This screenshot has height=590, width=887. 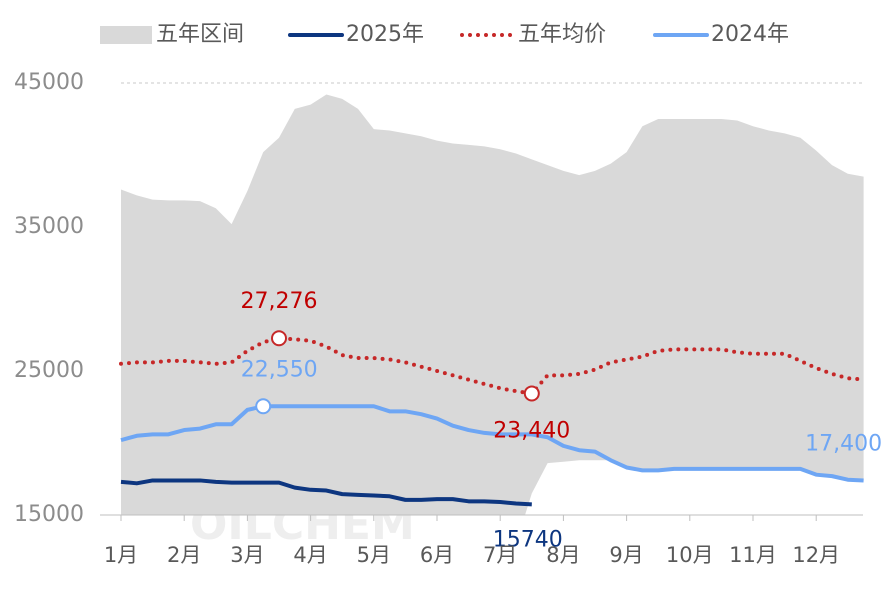 I want to click on y-tick-label: 15000, so click(x=49, y=514).